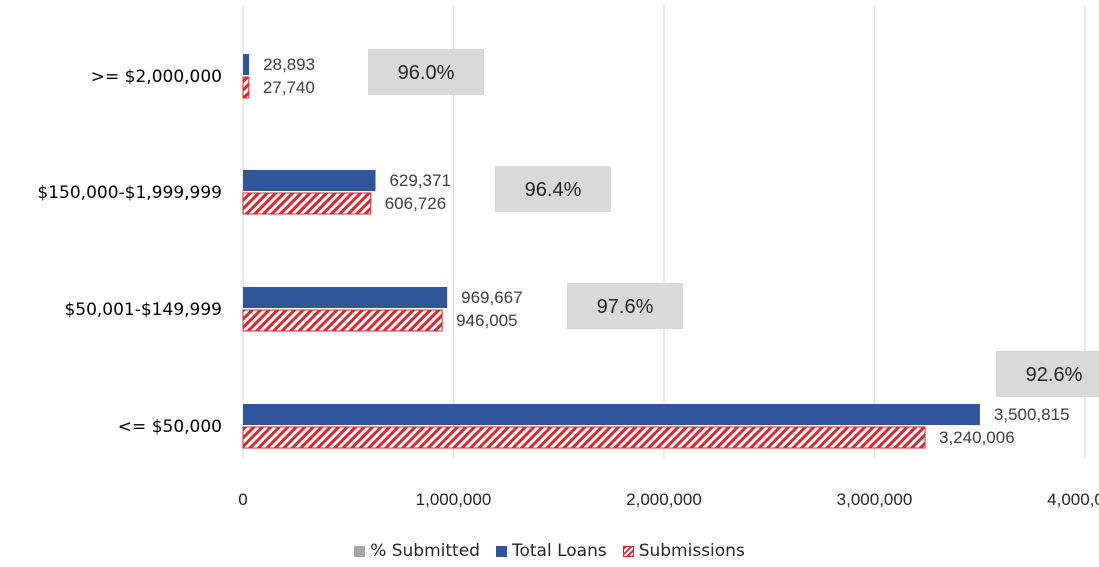 Image resolution: width=1099 pixels, height=567 pixels. Describe the element at coordinates (559, 551) in the screenshot. I see `legend-label-total-loans: Total Loans` at that location.